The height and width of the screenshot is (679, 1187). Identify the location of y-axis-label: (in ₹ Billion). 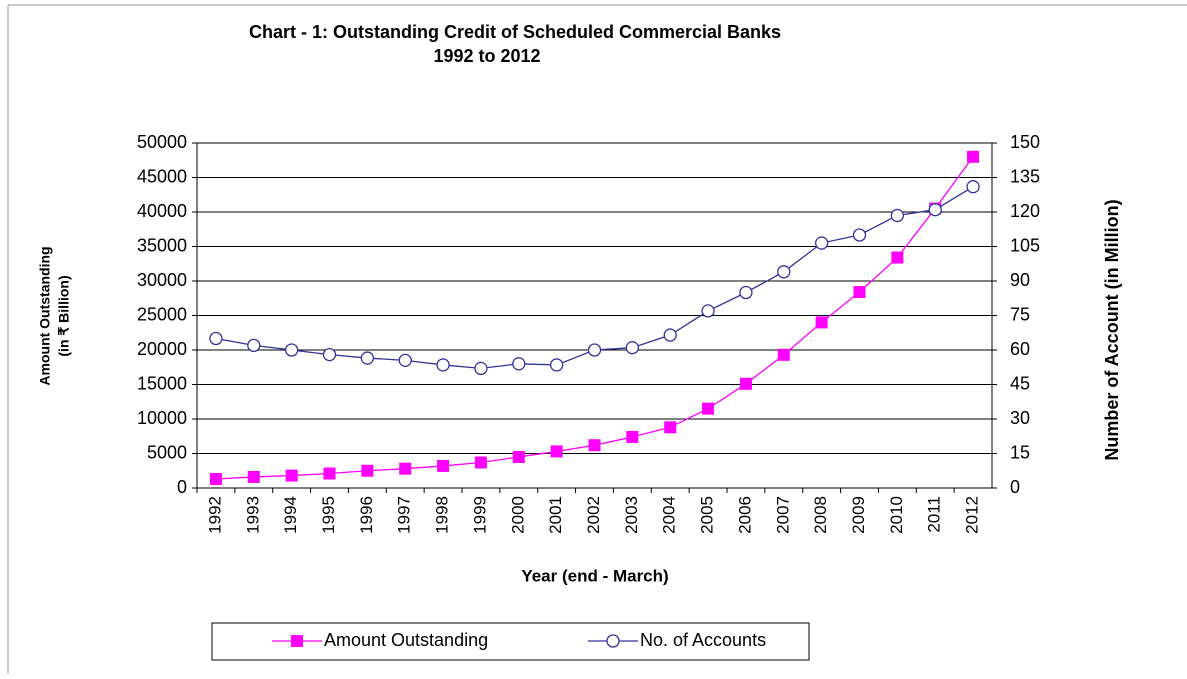
(64, 315).